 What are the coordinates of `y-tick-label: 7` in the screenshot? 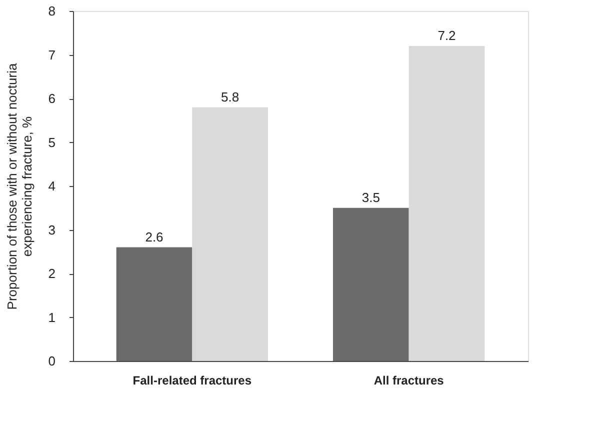 It's located at (52, 54).